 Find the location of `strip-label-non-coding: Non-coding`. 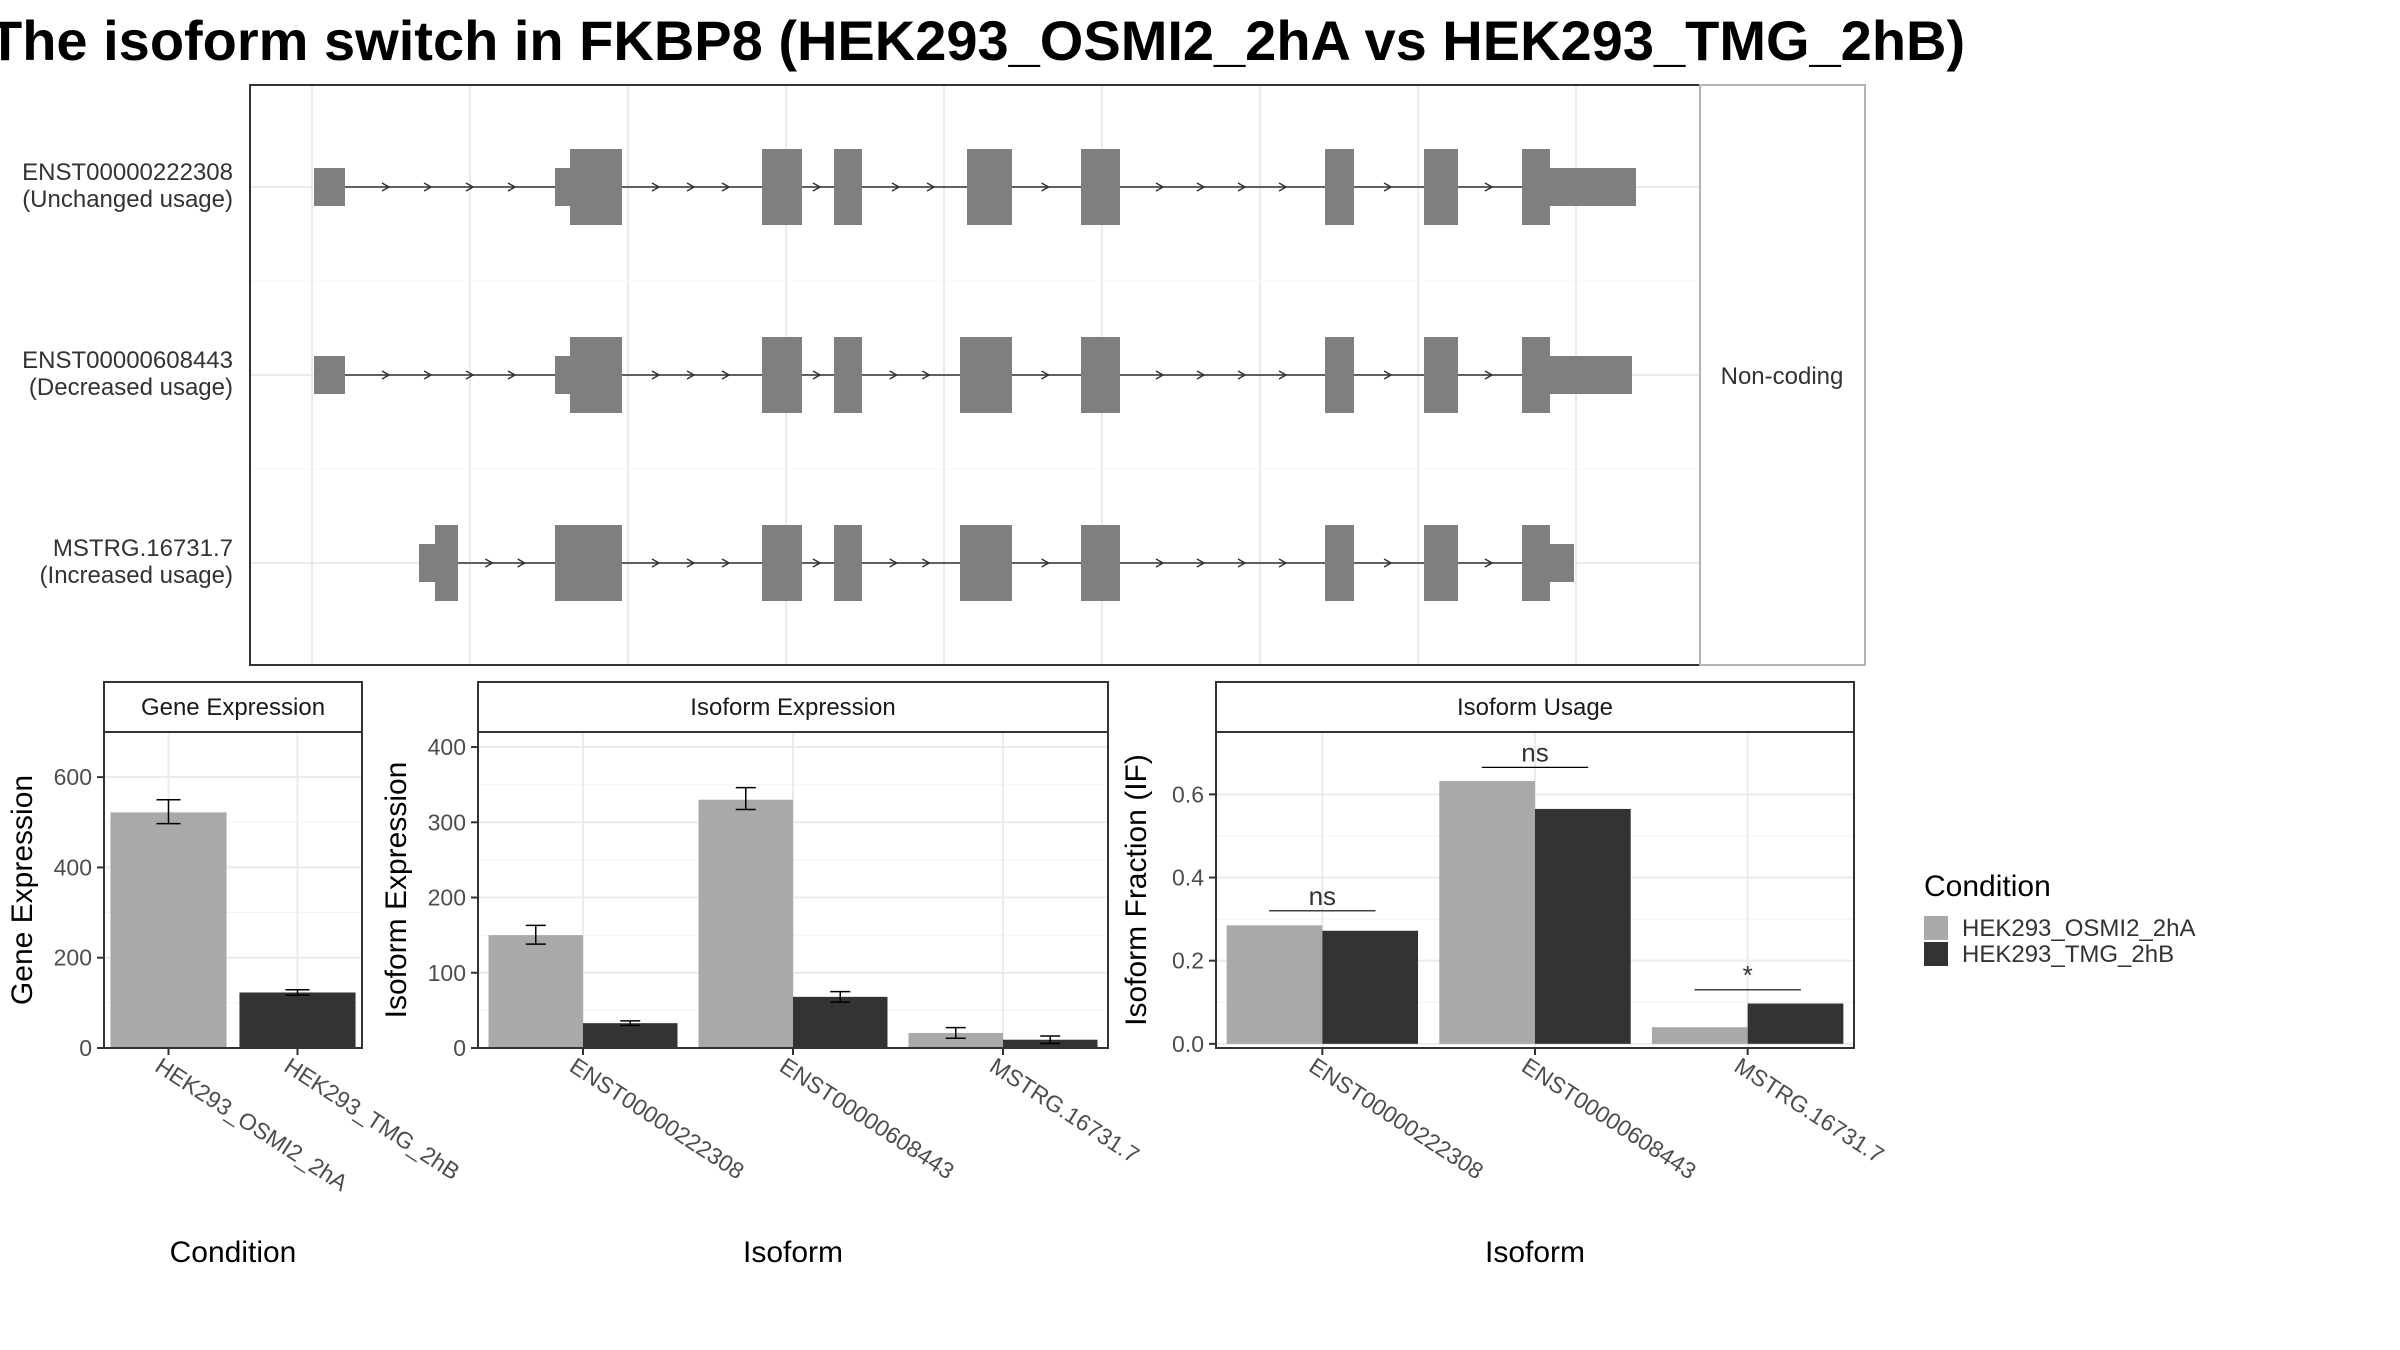

strip-label-non-coding: Non-coding is located at coordinates (1782, 376).